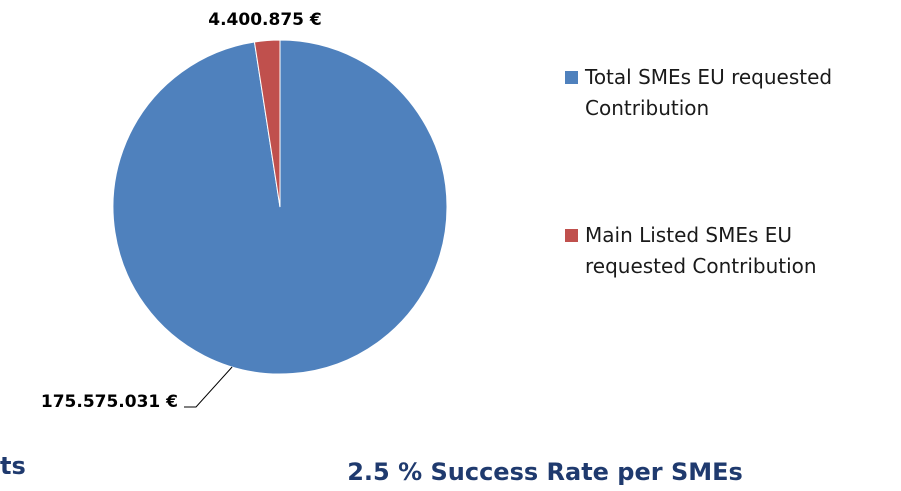 Image resolution: width=901 pixels, height=491 pixels. I want to click on caption-center: 2.5 % Success Rate per SMEs, so click(545, 472).